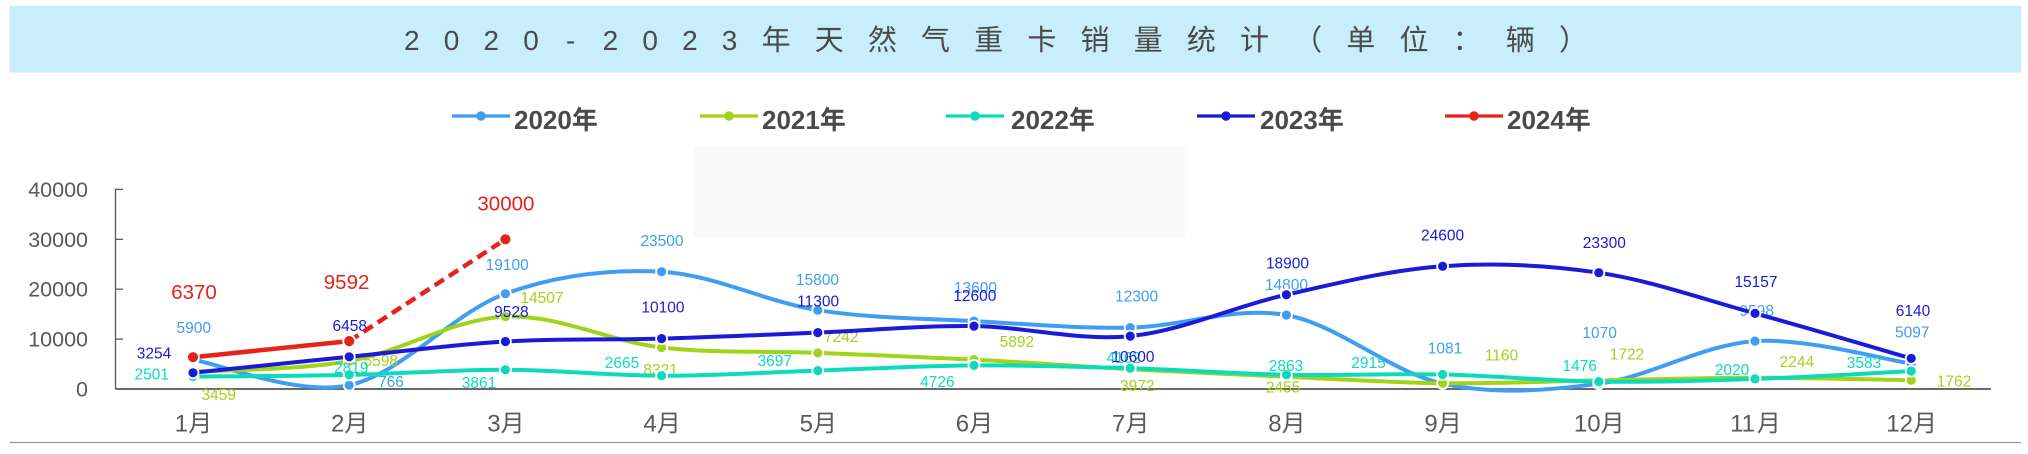 The height and width of the screenshot is (454, 2028). What do you see at coordinates (1289, 120) in the screenshot?
I see `svg-text: 2023` at bounding box center [1289, 120].